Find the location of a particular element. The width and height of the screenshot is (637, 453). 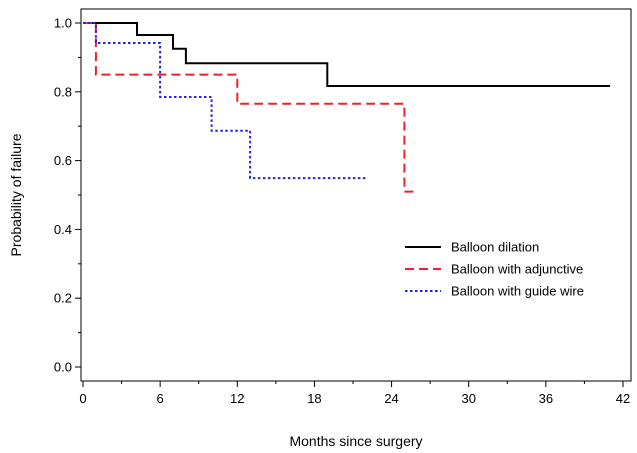

x-tick-label: 6 is located at coordinates (160, 398).